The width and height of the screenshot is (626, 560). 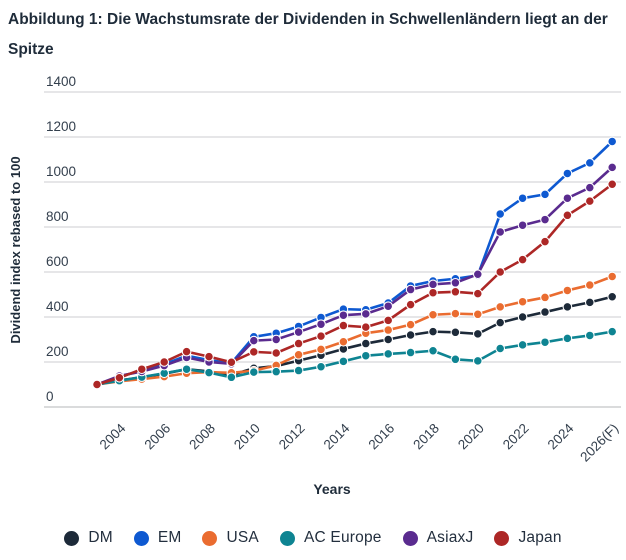 What do you see at coordinates (332, 489) in the screenshot?
I see `x-axis-title: Years` at bounding box center [332, 489].